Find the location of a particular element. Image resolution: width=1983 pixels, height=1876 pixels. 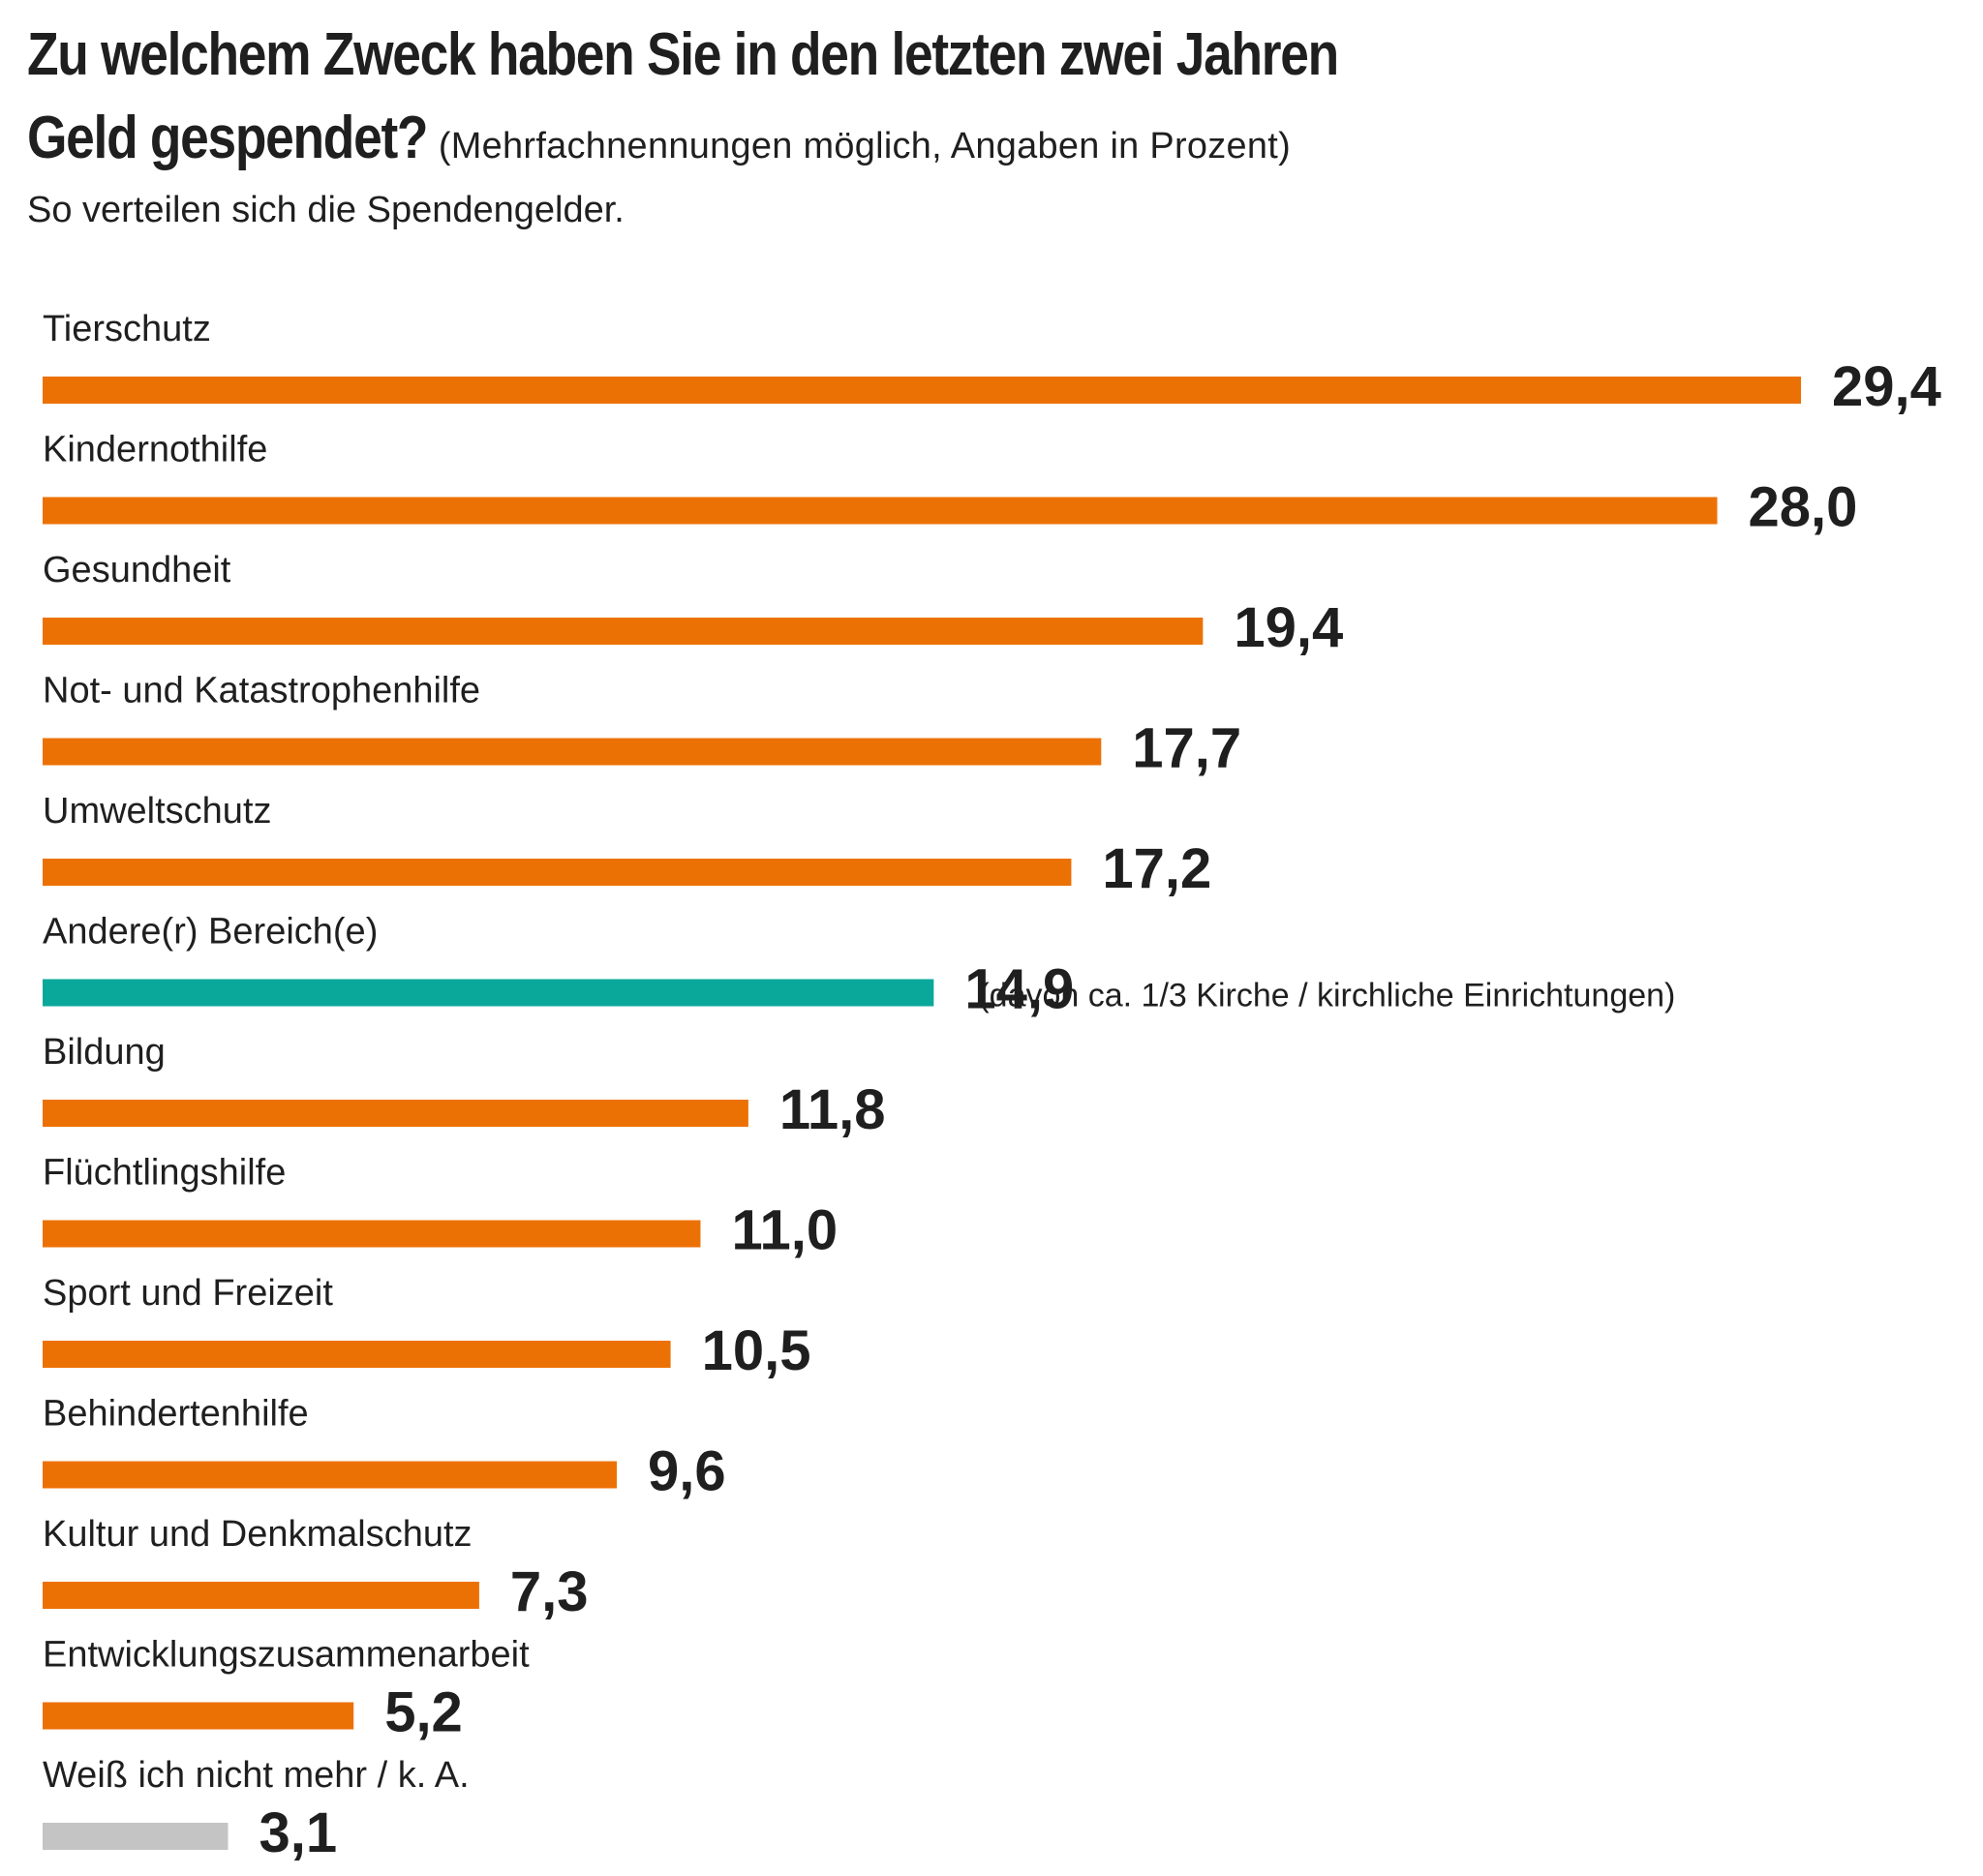

category-label-behindertenhilfe: Behindertenhilfe is located at coordinates (176, 1414).